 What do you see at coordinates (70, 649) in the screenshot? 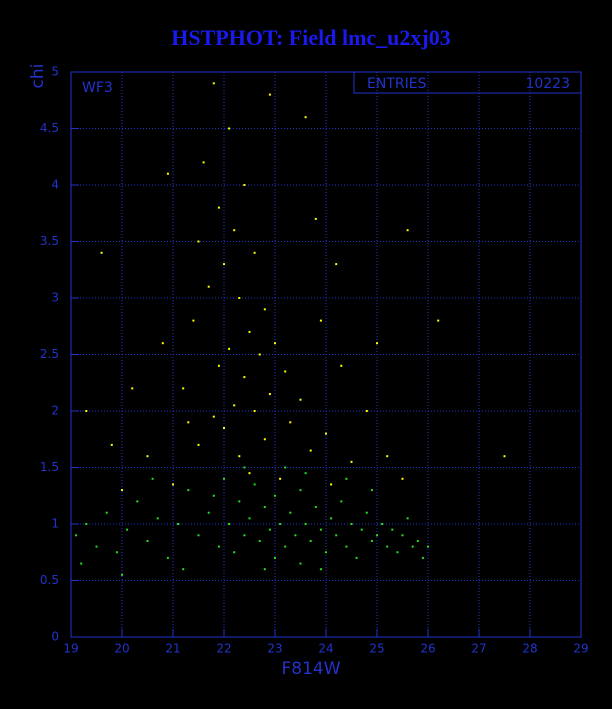
I see `x-tick-label: 19` at bounding box center [70, 649].